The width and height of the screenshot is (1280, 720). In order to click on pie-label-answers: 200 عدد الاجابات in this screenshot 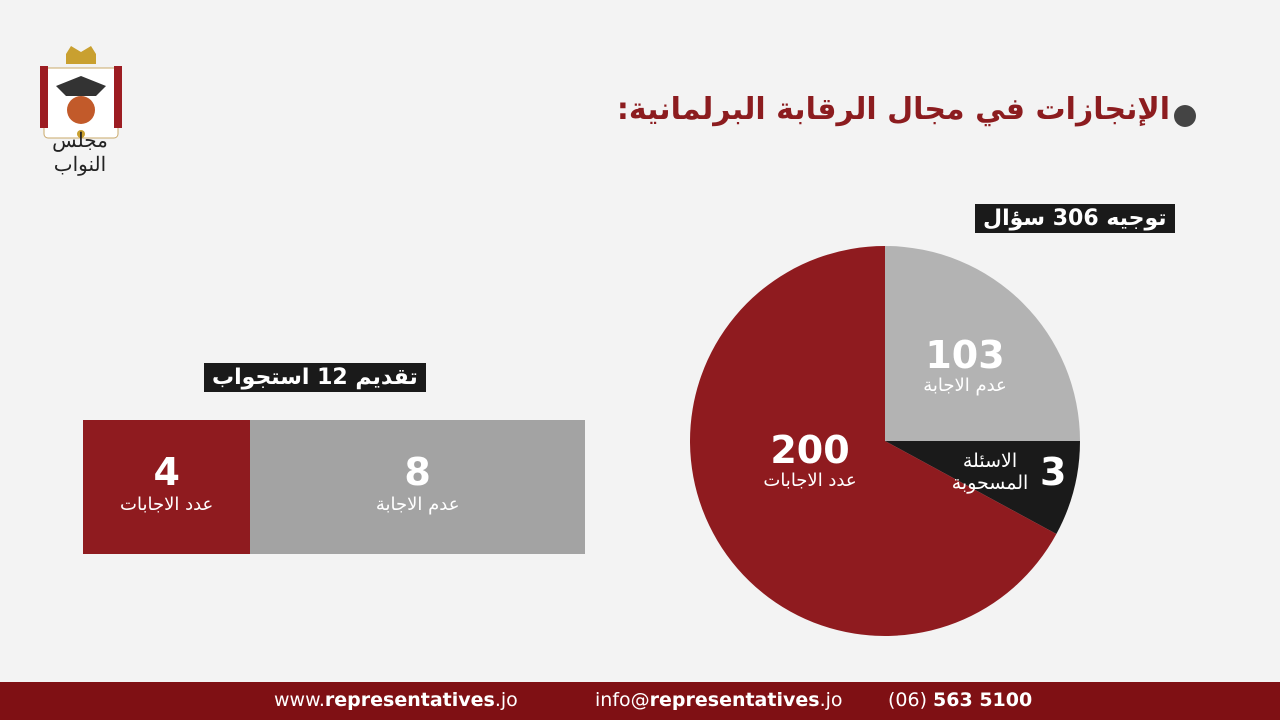, I will do `click(810, 461)`.